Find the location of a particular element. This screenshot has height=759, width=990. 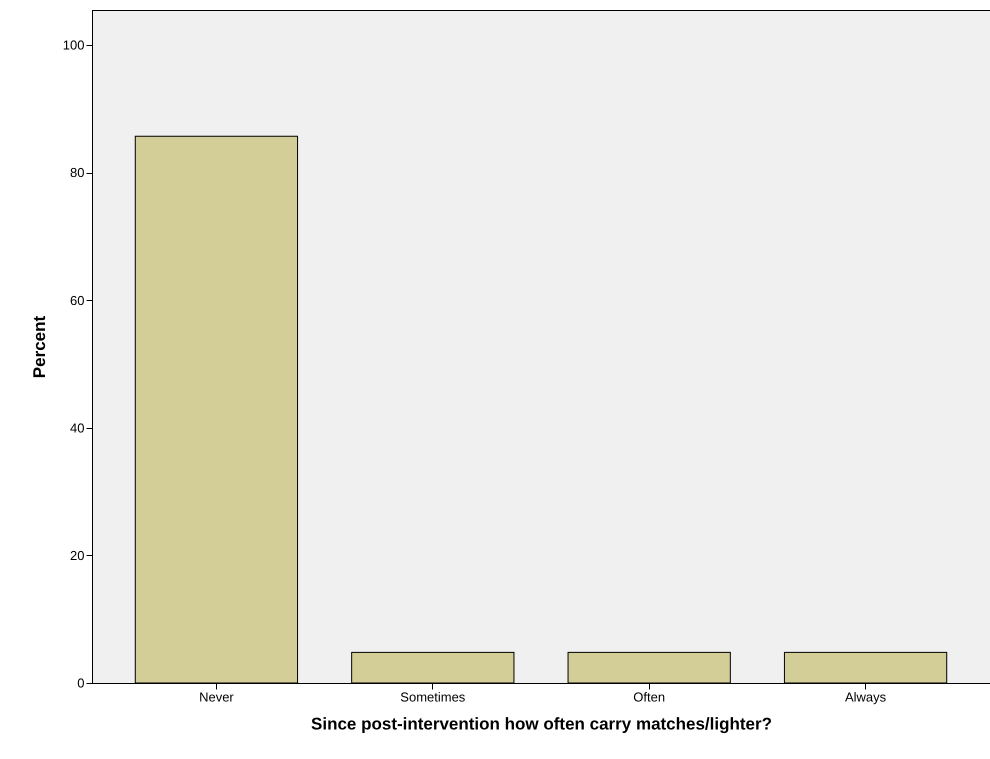

x-axis-title: Since post-intervention how often carry matches/lighter? is located at coordinates (541, 724).